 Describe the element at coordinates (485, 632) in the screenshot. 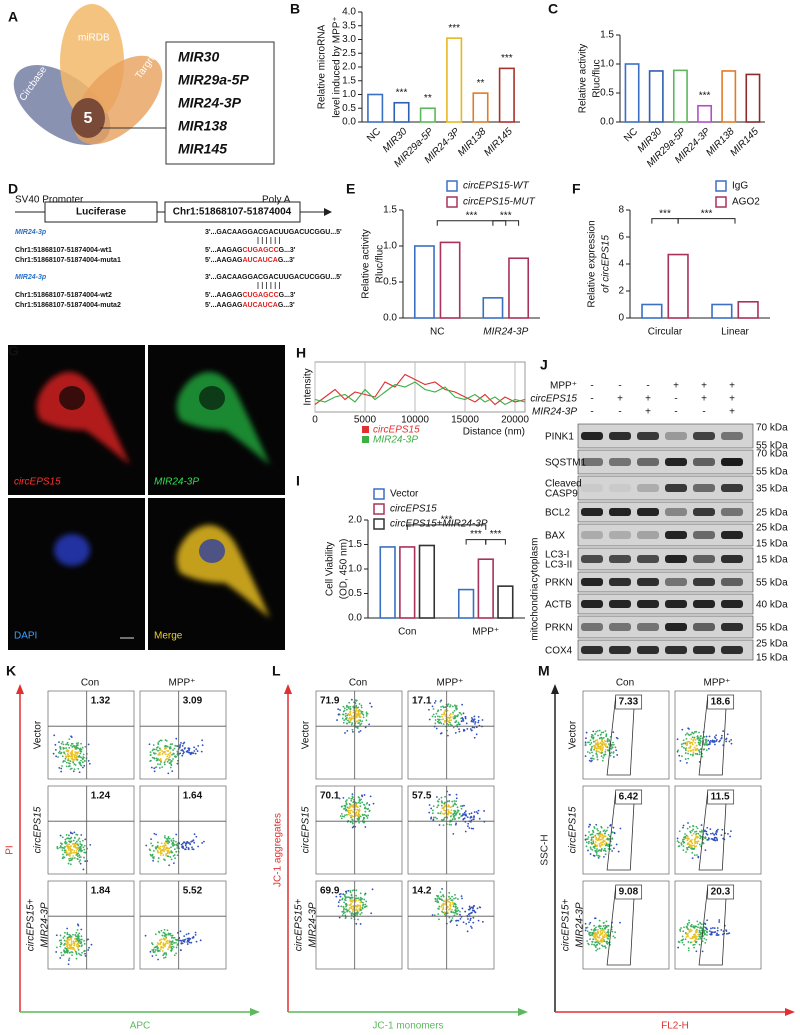

I see `x-tick-label: MPP⁺` at that location.